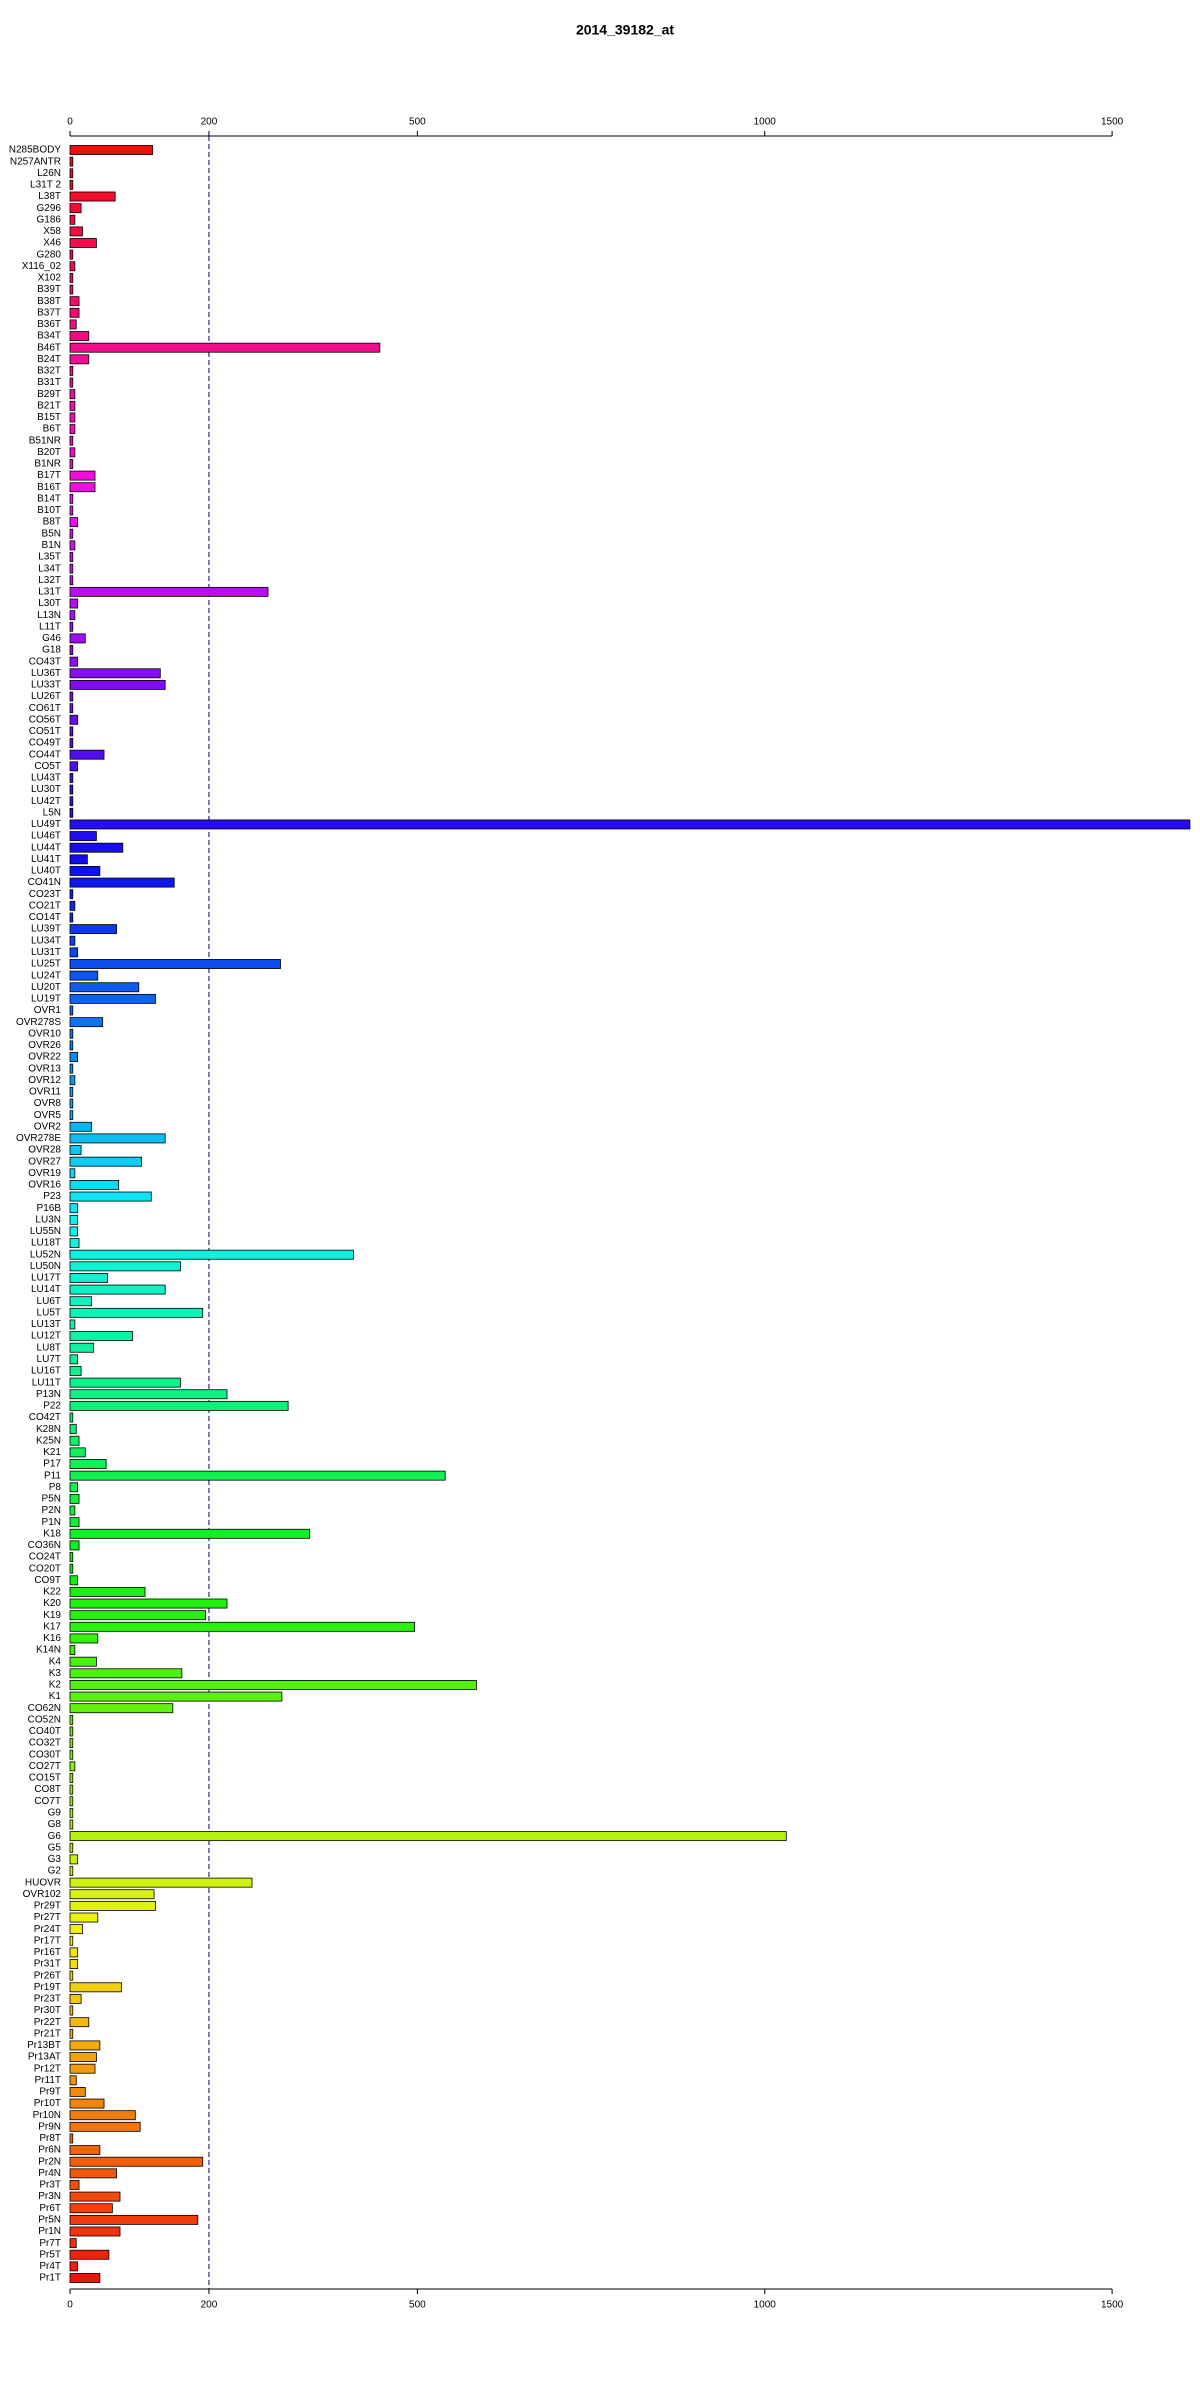 This screenshot has width=1200, height=2405. What do you see at coordinates (52, 1196) in the screenshot?
I see `y-tick-label: P23` at bounding box center [52, 1196].